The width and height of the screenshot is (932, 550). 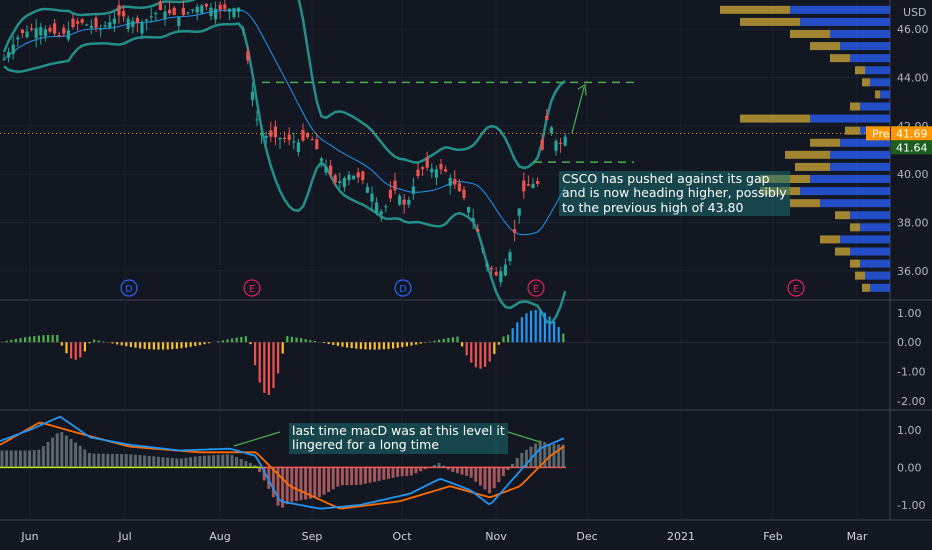 What do you see at coordinates (796, 289) in the screenshot?
I see `event-marker-label: E` at bounding box center [796, 289].